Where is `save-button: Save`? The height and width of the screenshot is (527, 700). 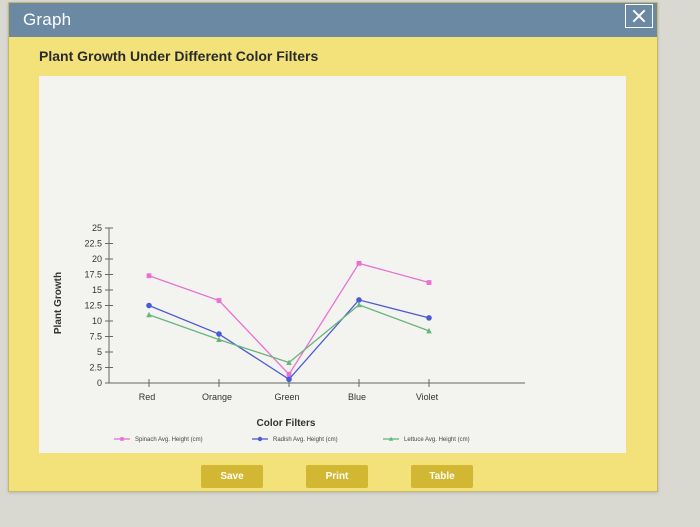
save-button: Save is located at coordinates (232, 476).